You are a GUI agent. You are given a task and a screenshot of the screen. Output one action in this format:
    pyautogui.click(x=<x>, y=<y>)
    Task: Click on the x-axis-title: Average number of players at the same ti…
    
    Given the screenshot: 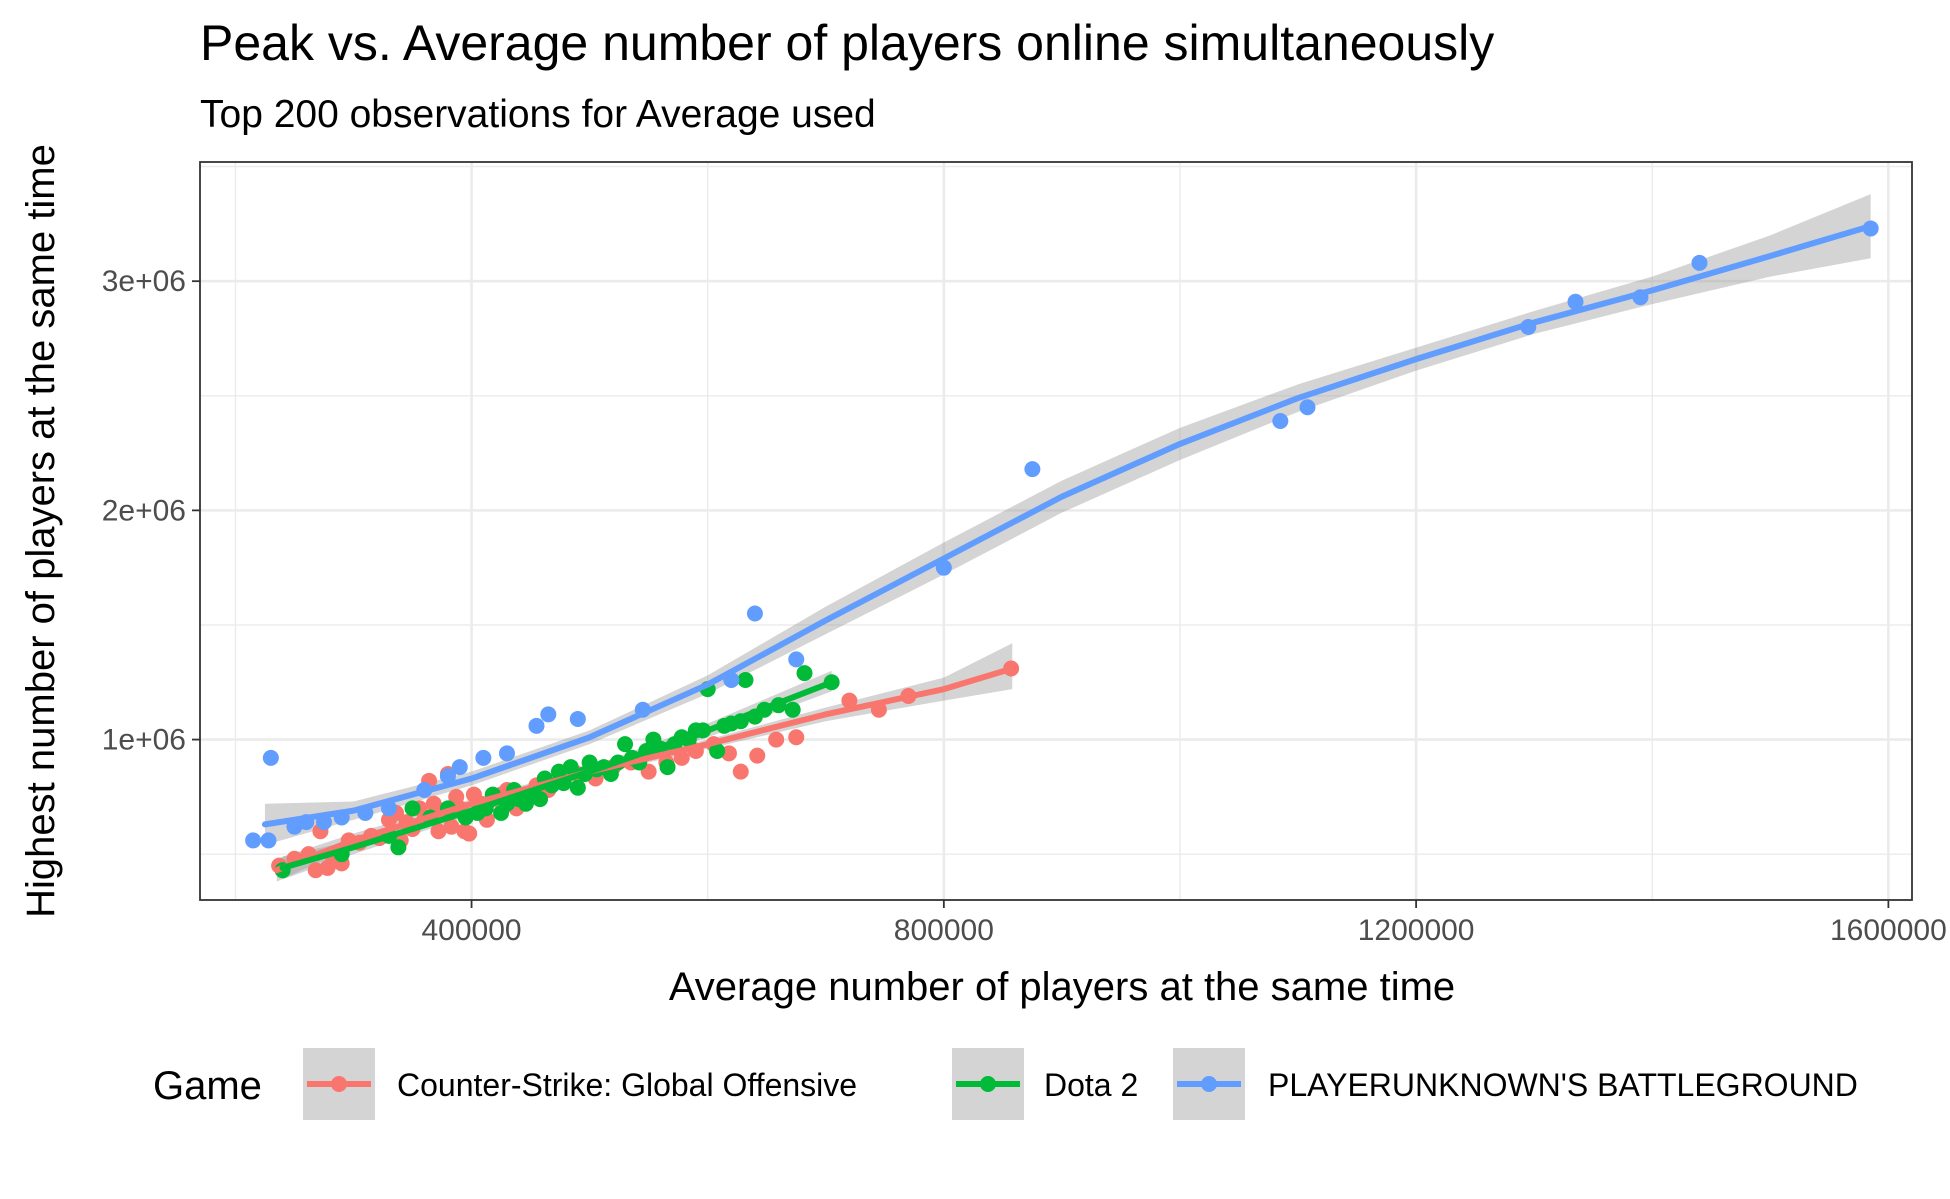 What is the action you would take?
    pyautogui.click(x=1062, y=987)
    